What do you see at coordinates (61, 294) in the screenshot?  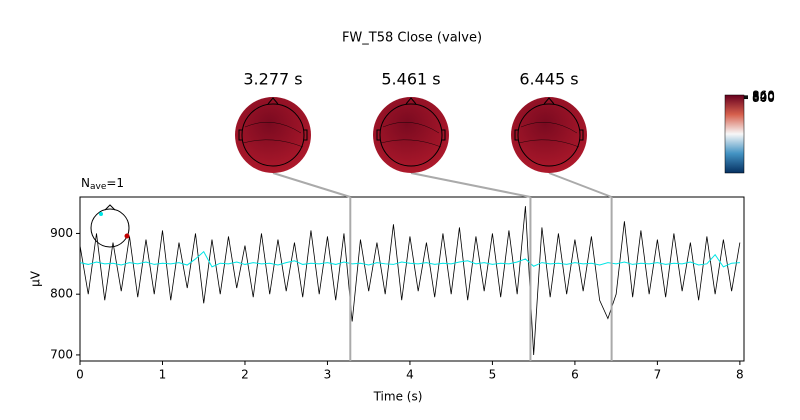 I see `y-tick-label: 800` at bounding box center [61, 294].